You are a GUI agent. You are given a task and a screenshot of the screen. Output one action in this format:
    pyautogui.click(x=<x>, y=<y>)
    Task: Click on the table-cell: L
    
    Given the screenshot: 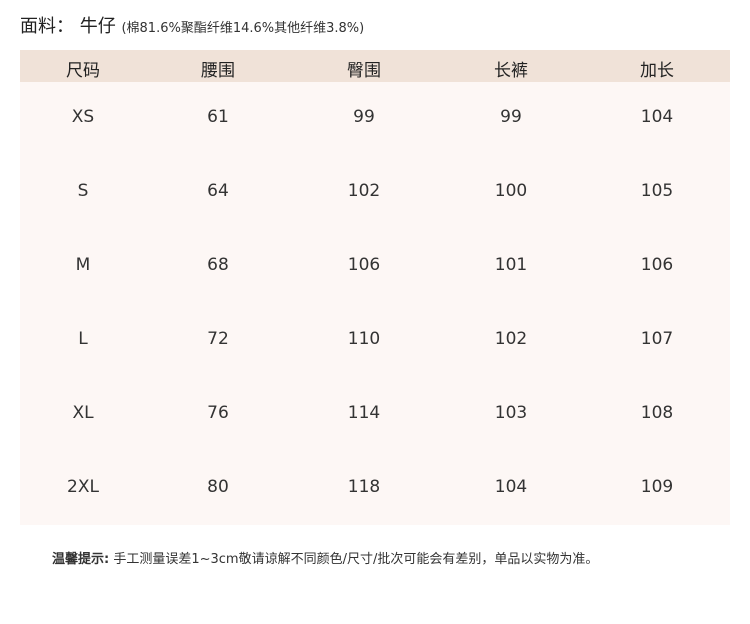 What is the action you would take?
    pyautogui.click(x=83, y=339)
    